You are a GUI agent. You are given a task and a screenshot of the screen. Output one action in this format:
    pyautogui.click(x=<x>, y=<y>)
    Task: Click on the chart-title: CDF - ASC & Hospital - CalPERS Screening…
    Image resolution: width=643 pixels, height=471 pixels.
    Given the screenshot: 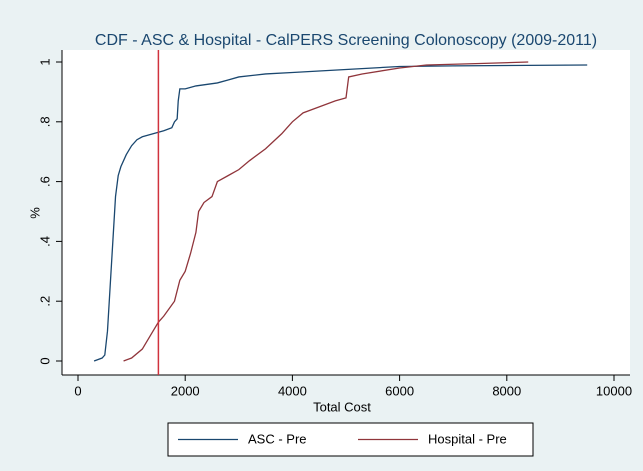 What is the action you would take?
    pyautogui.click(x=346, y=40)
    